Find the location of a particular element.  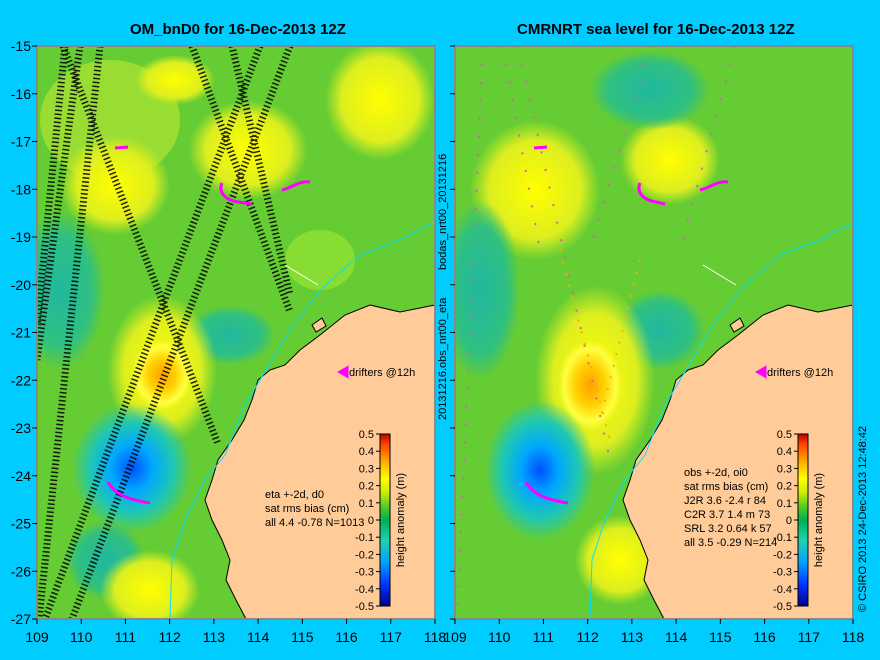

bodas-label: bodas_nrt00_20131216 is located at coordinates (443, 212).